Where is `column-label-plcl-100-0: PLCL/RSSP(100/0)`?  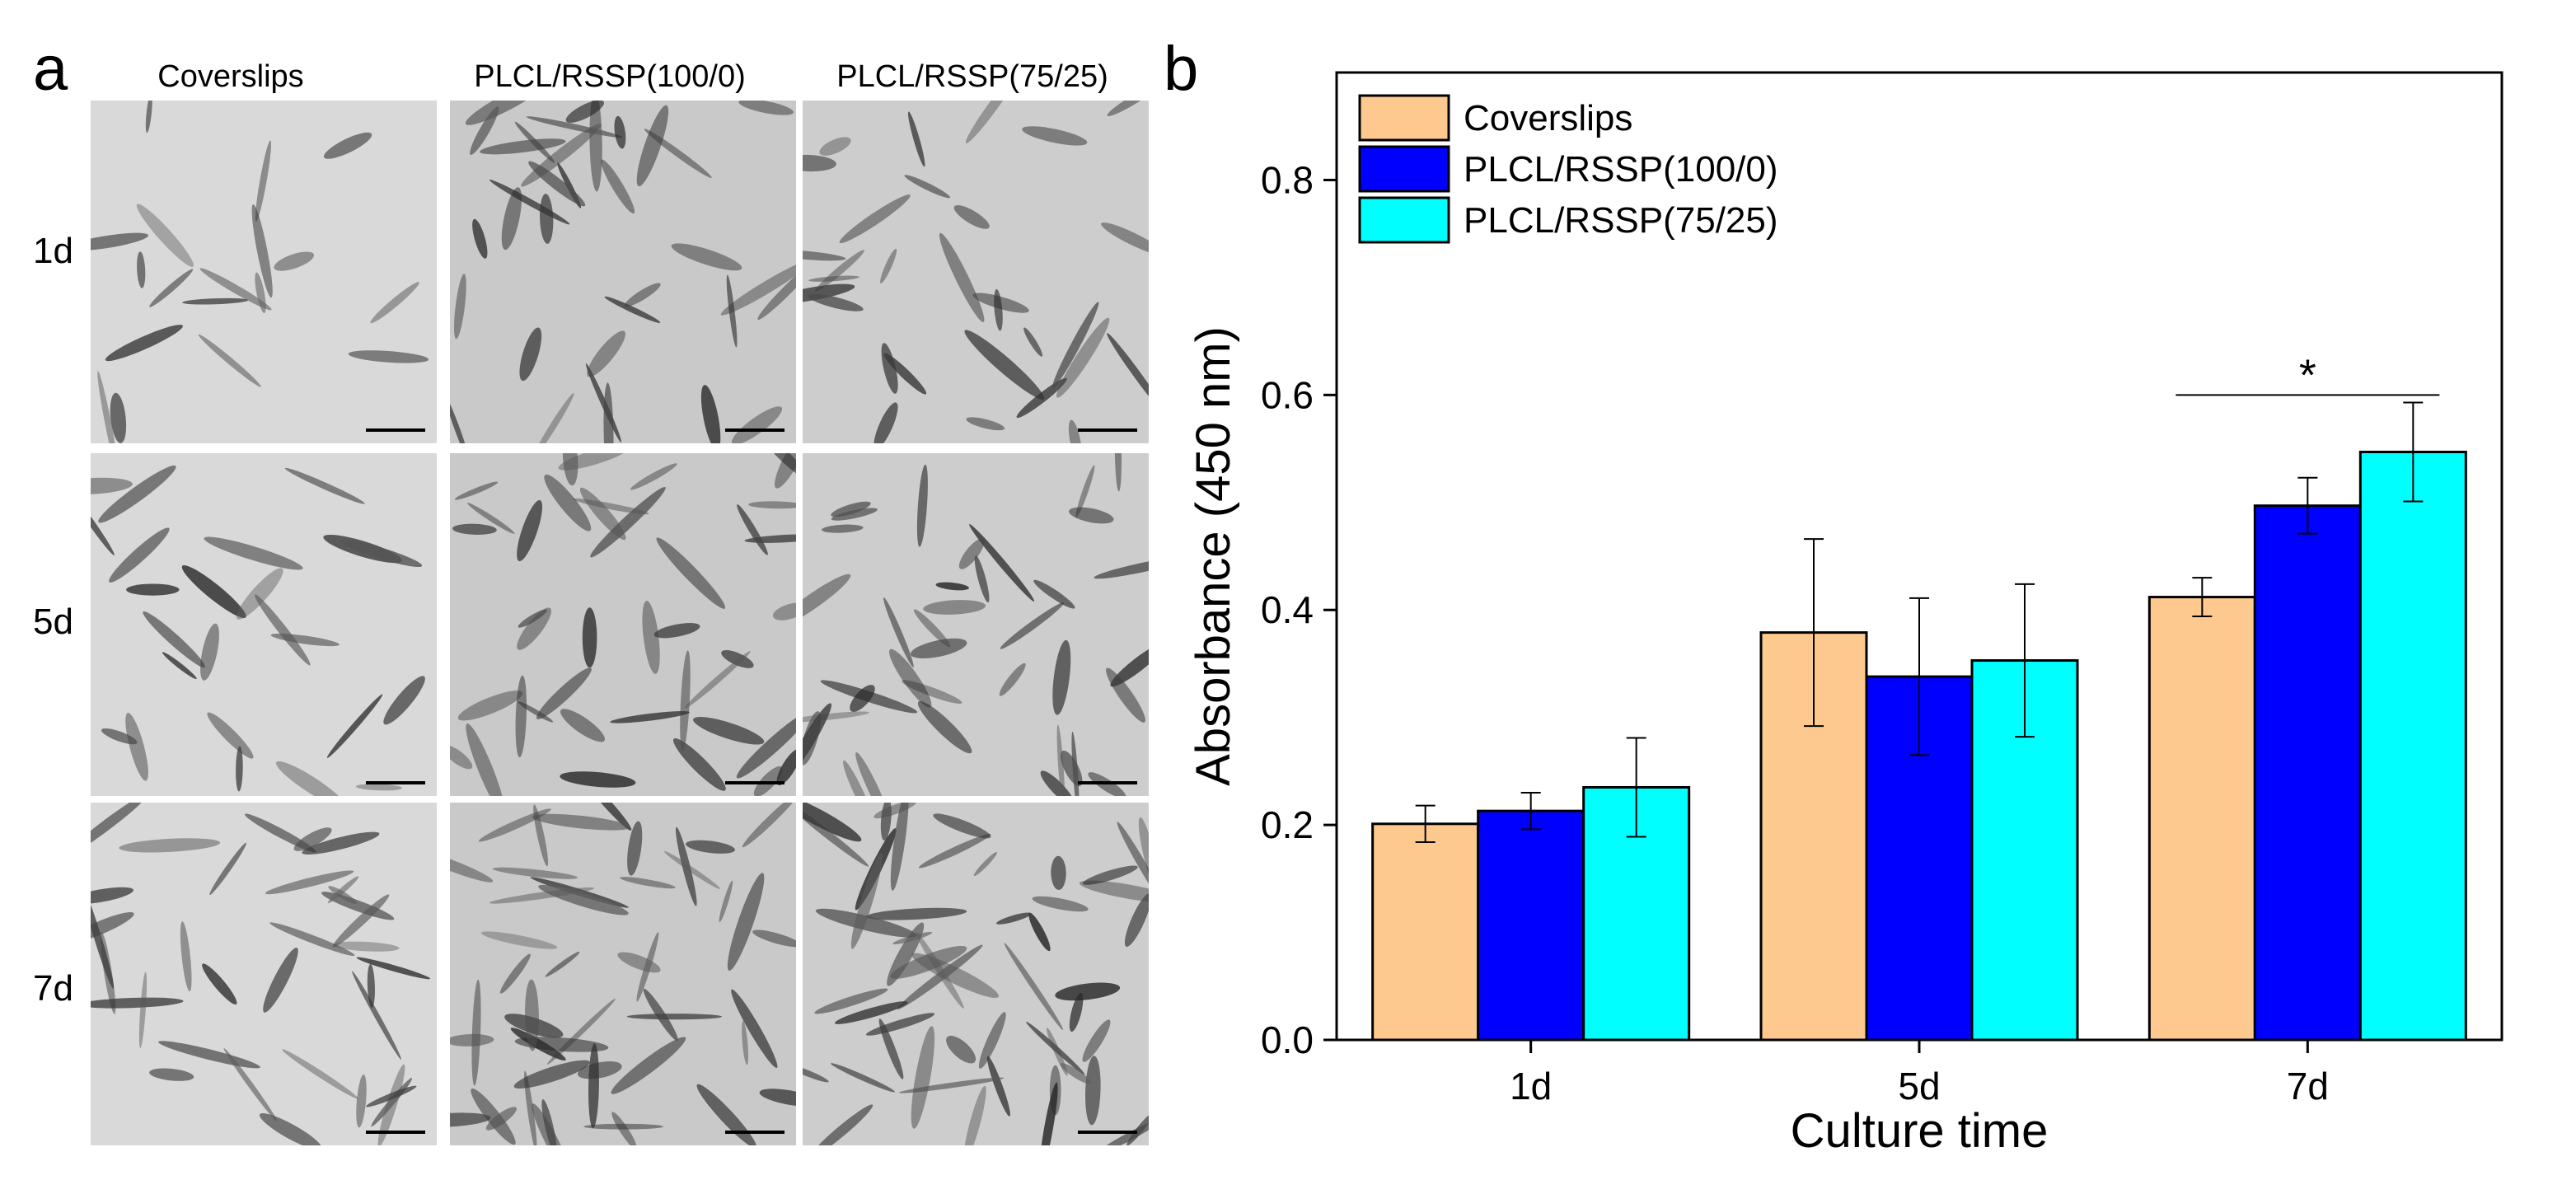 column-label-plcl-100-0: PLCL/RSSP(100/0) is located at coordinates (610, 76).